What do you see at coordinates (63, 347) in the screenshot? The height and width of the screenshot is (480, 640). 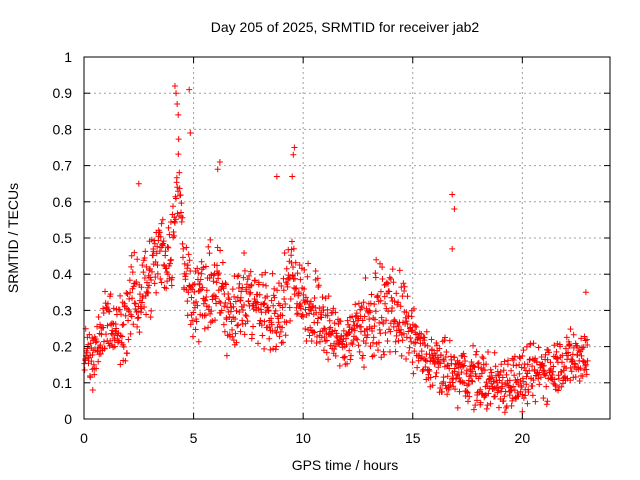 I see `y-tick-label: 0.2` at bounding box center [63, 347].